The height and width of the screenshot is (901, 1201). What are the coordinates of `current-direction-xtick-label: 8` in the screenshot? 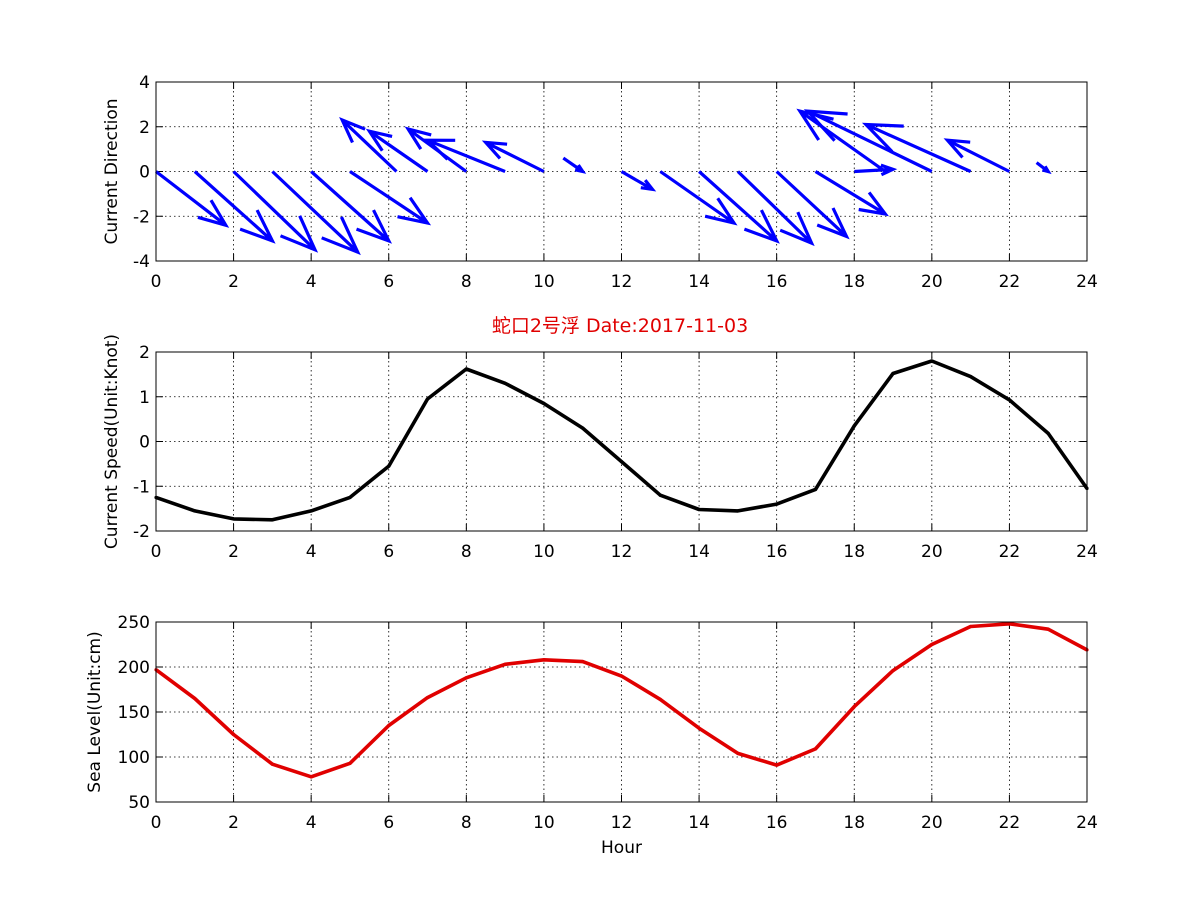 It's located at (466, 282).